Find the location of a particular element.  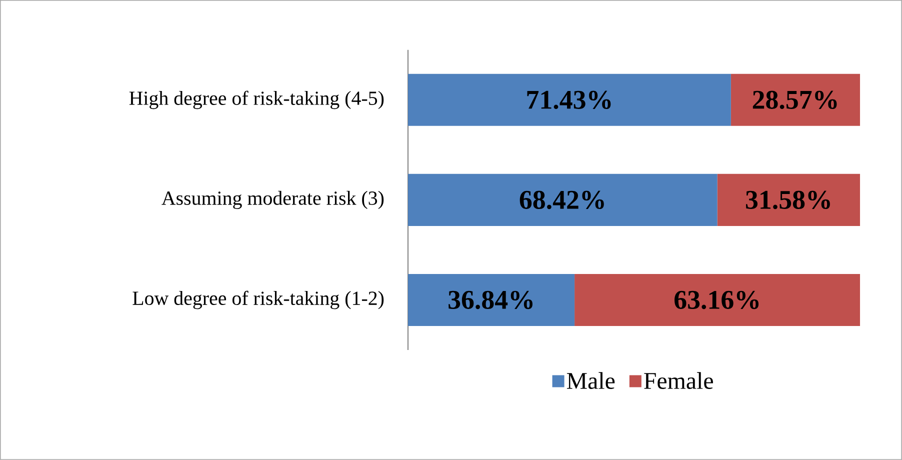

data-label: 68.42% is located at coordinates (562, 200).